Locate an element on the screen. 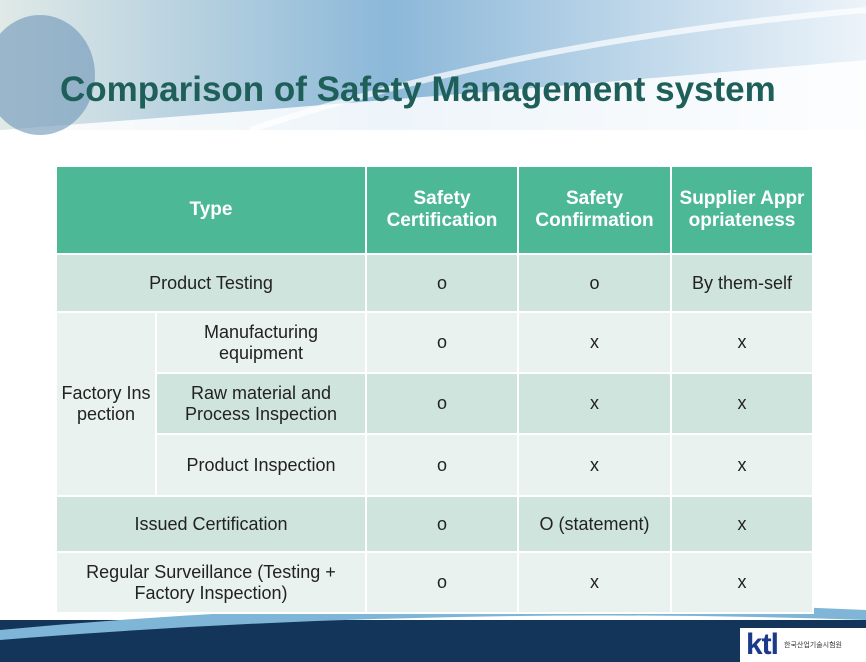 This screenshot has width=866, height=662. cell: Raw material and Process Inspection is located at coordinates (261, 403).